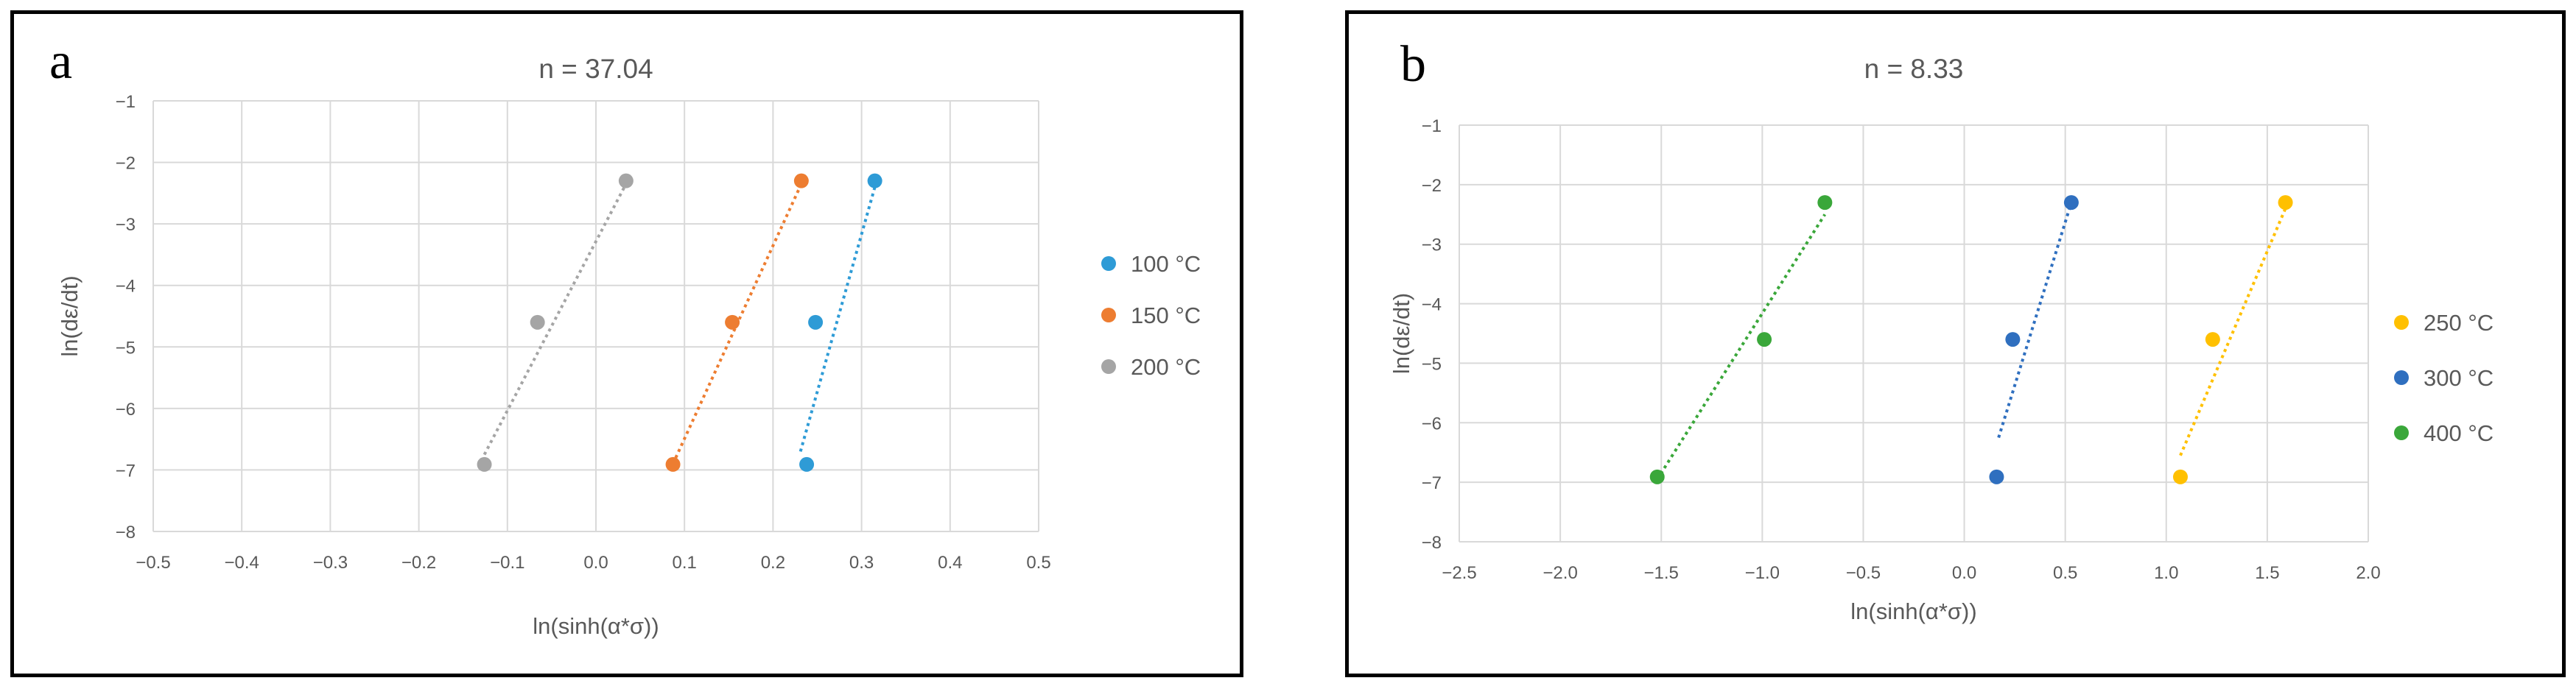 The width and height of the screenshot is (2576, 689). What do you see at coordinates (1914, 69) in the screenshot?
I see `chart-title: n = 8.33` at bounding box center [1914, 69].